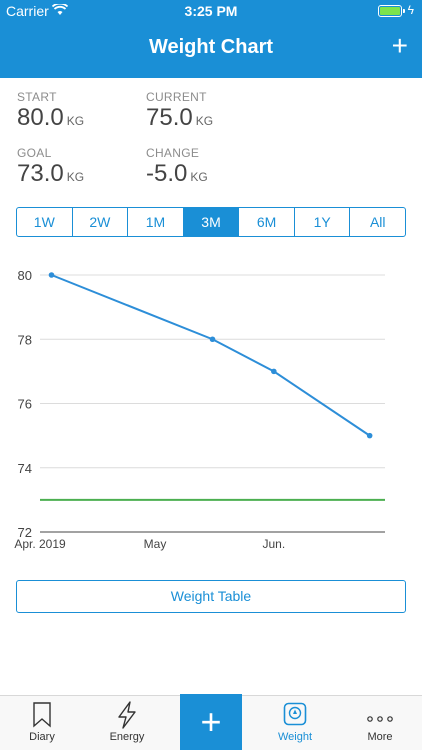  Describe the element at coordinates (399, 45) in the screenshot. I see `add-weight-button: +` at that location.